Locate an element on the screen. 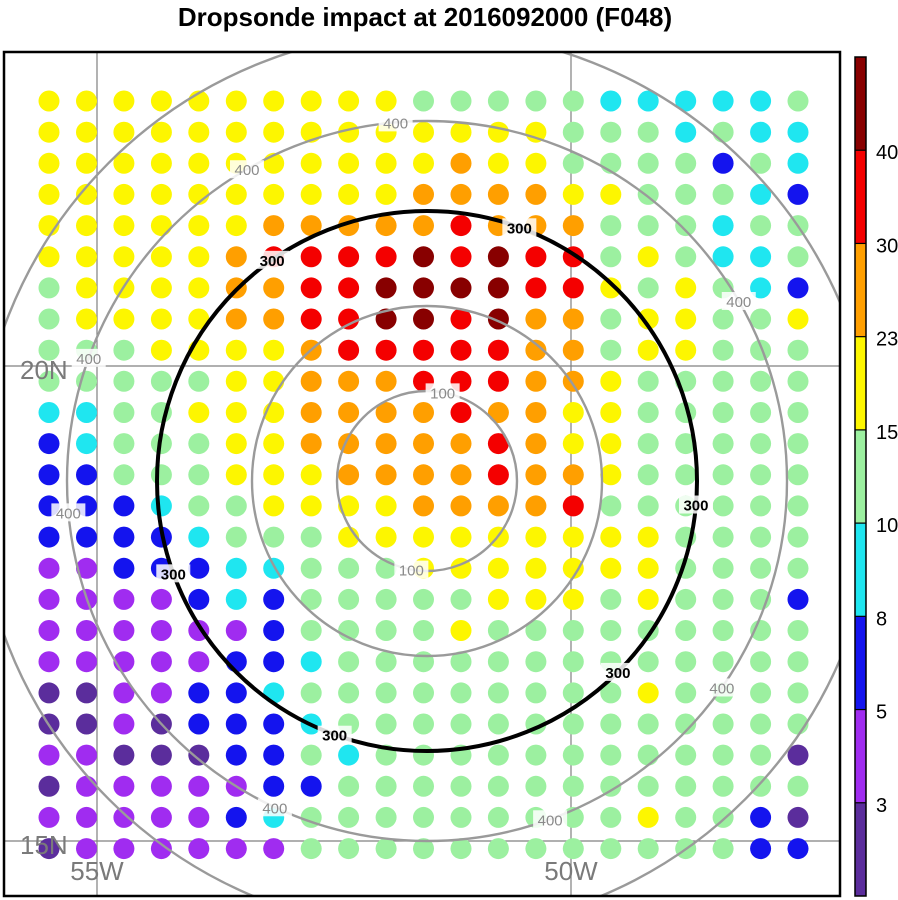 The height and width of the screenshot is (900, 898). lat-label: 20N is located at coordinates (44, 370).